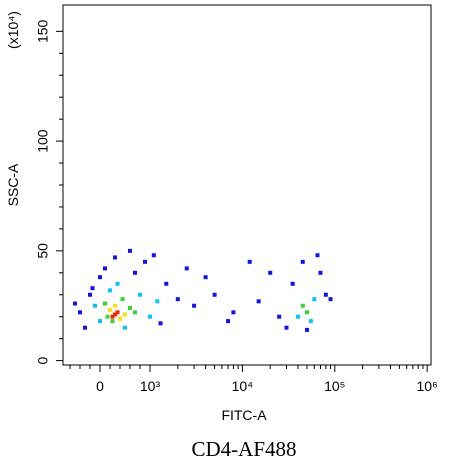  I want to click on y-tick-label: 150, so click(43, 31).